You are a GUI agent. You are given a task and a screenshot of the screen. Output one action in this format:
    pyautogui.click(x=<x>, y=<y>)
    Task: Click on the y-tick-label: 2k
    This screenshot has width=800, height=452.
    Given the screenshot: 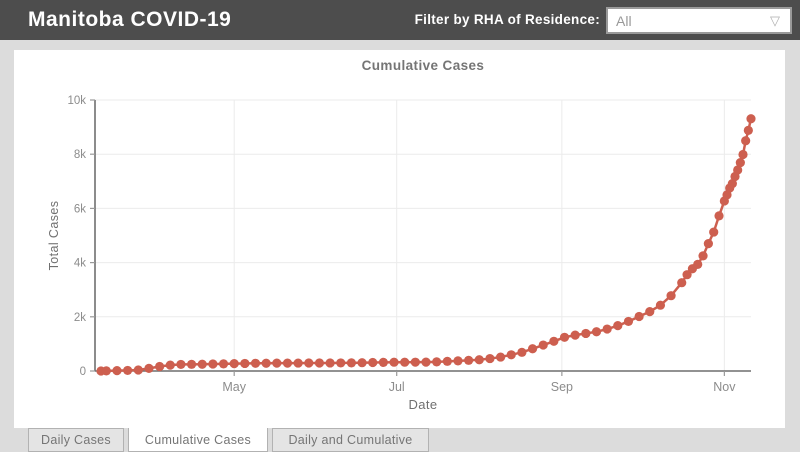 What is the action you would take?
    pyautogui.click(x=80, y=318)
    